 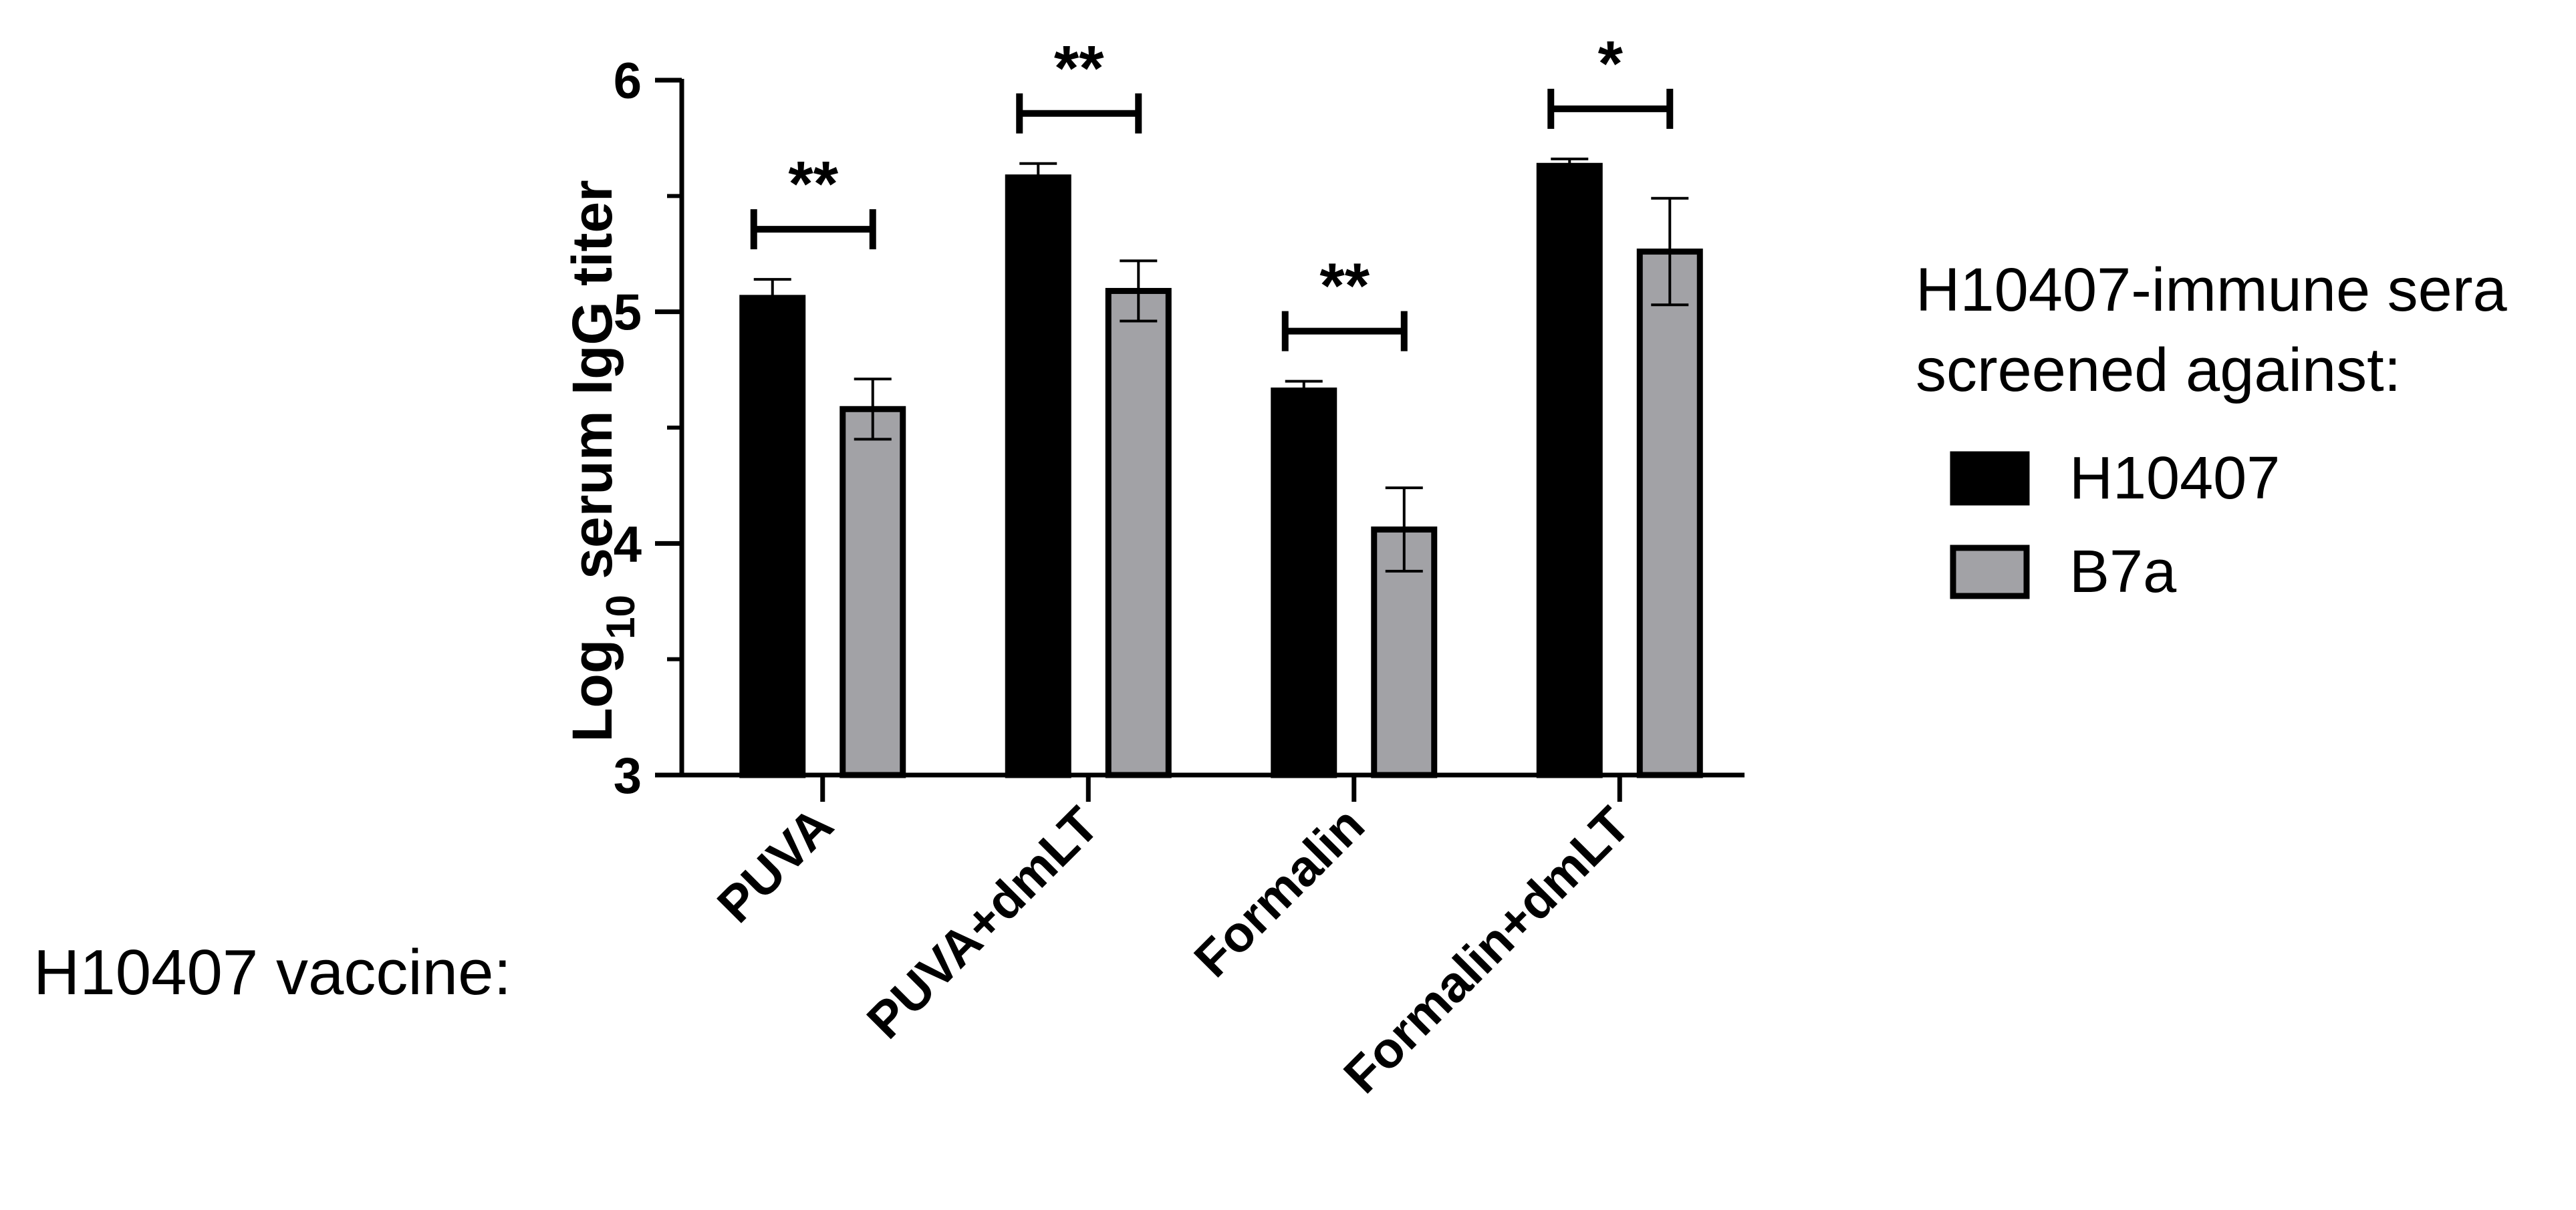 What do you see at coordinates (1038, 476) in the screenshot?
I see `bar-H10407-PUVA+dmLT` at bounding box center [1038, 476].